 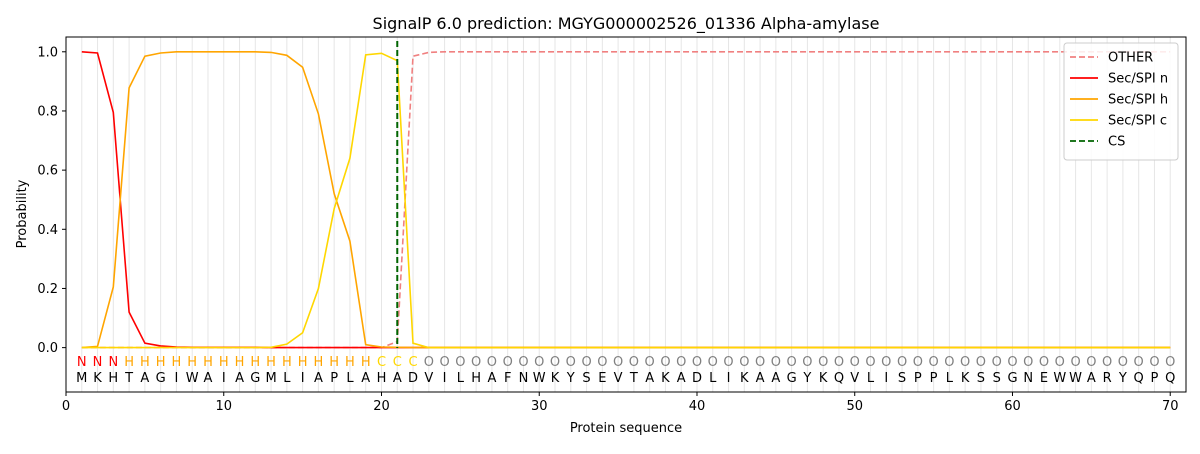 What do you see at coordinates (1170, 406) in the screenshot?
I see `x-tick-label: 70` at bounding box center [1170, 406].